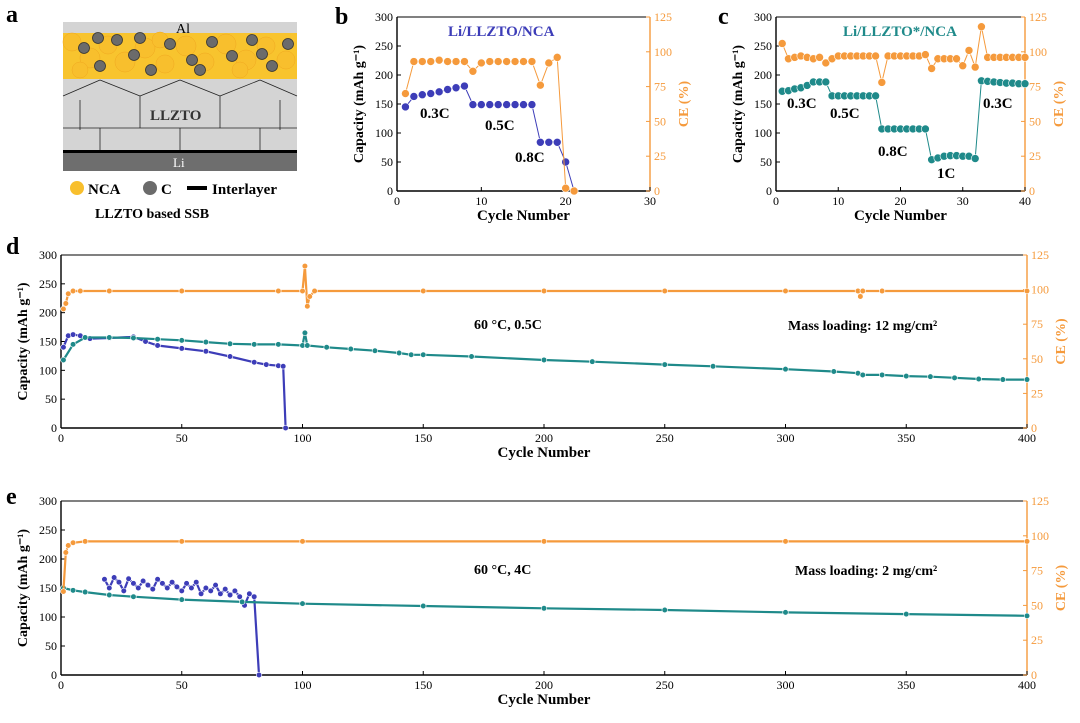 Image resolution: width=1080 pixels, height=723 pixels. Describe the element at coordinates (180, 151) in the screenshot. I see `interlayer` at that location.